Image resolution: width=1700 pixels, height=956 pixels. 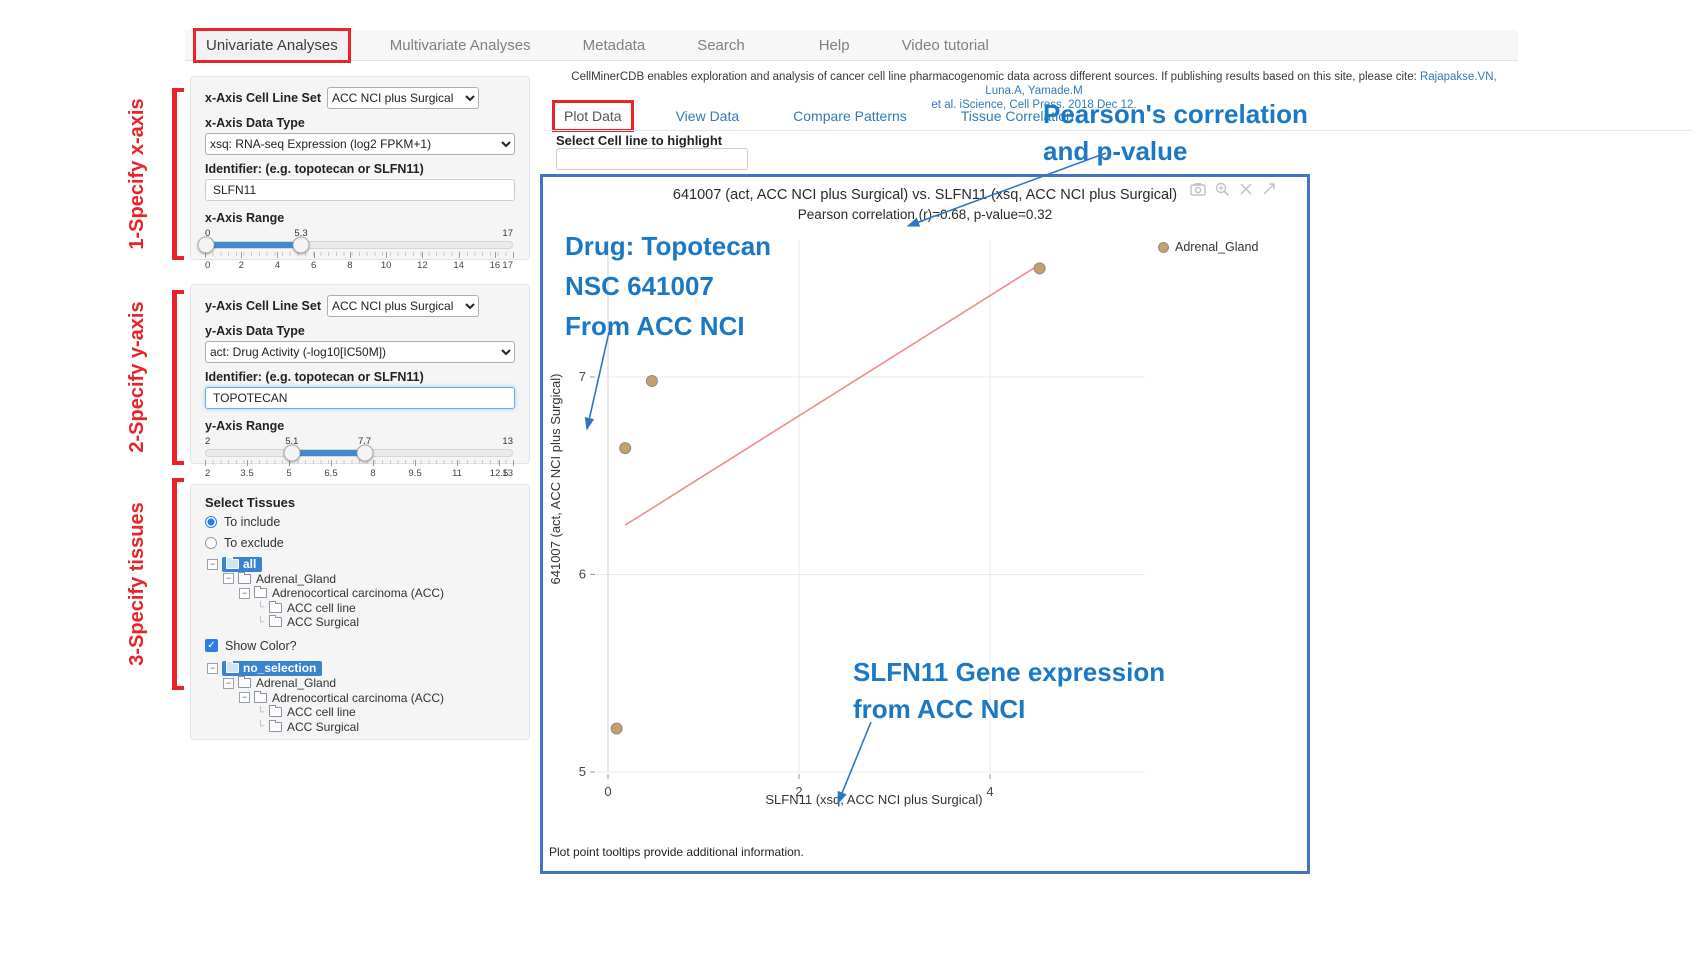 I want to click on close-icon, so click(x=1246, y=189).